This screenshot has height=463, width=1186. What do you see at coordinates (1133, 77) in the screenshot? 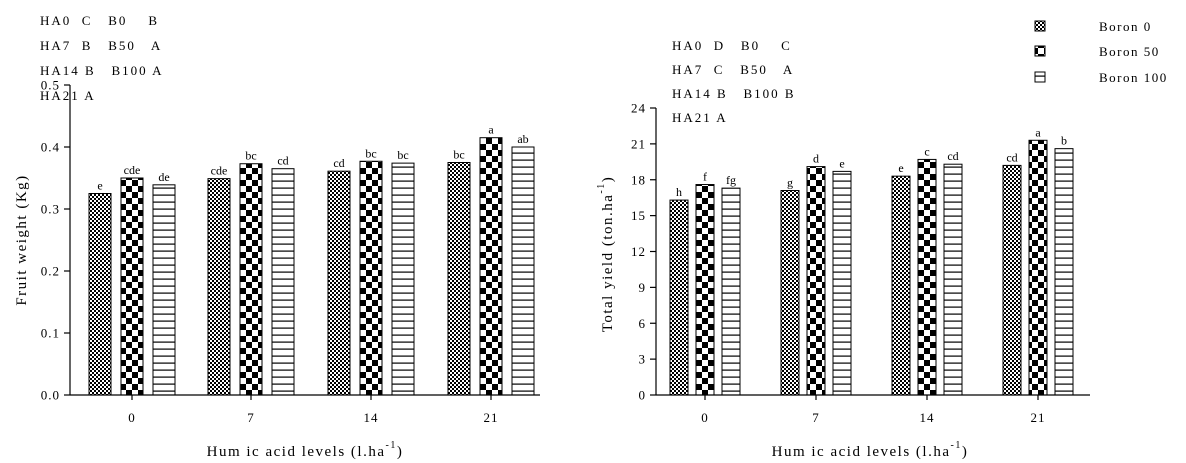
I see `legend-label-boron-100: Boron 100` at bounding box center [1133, 77].